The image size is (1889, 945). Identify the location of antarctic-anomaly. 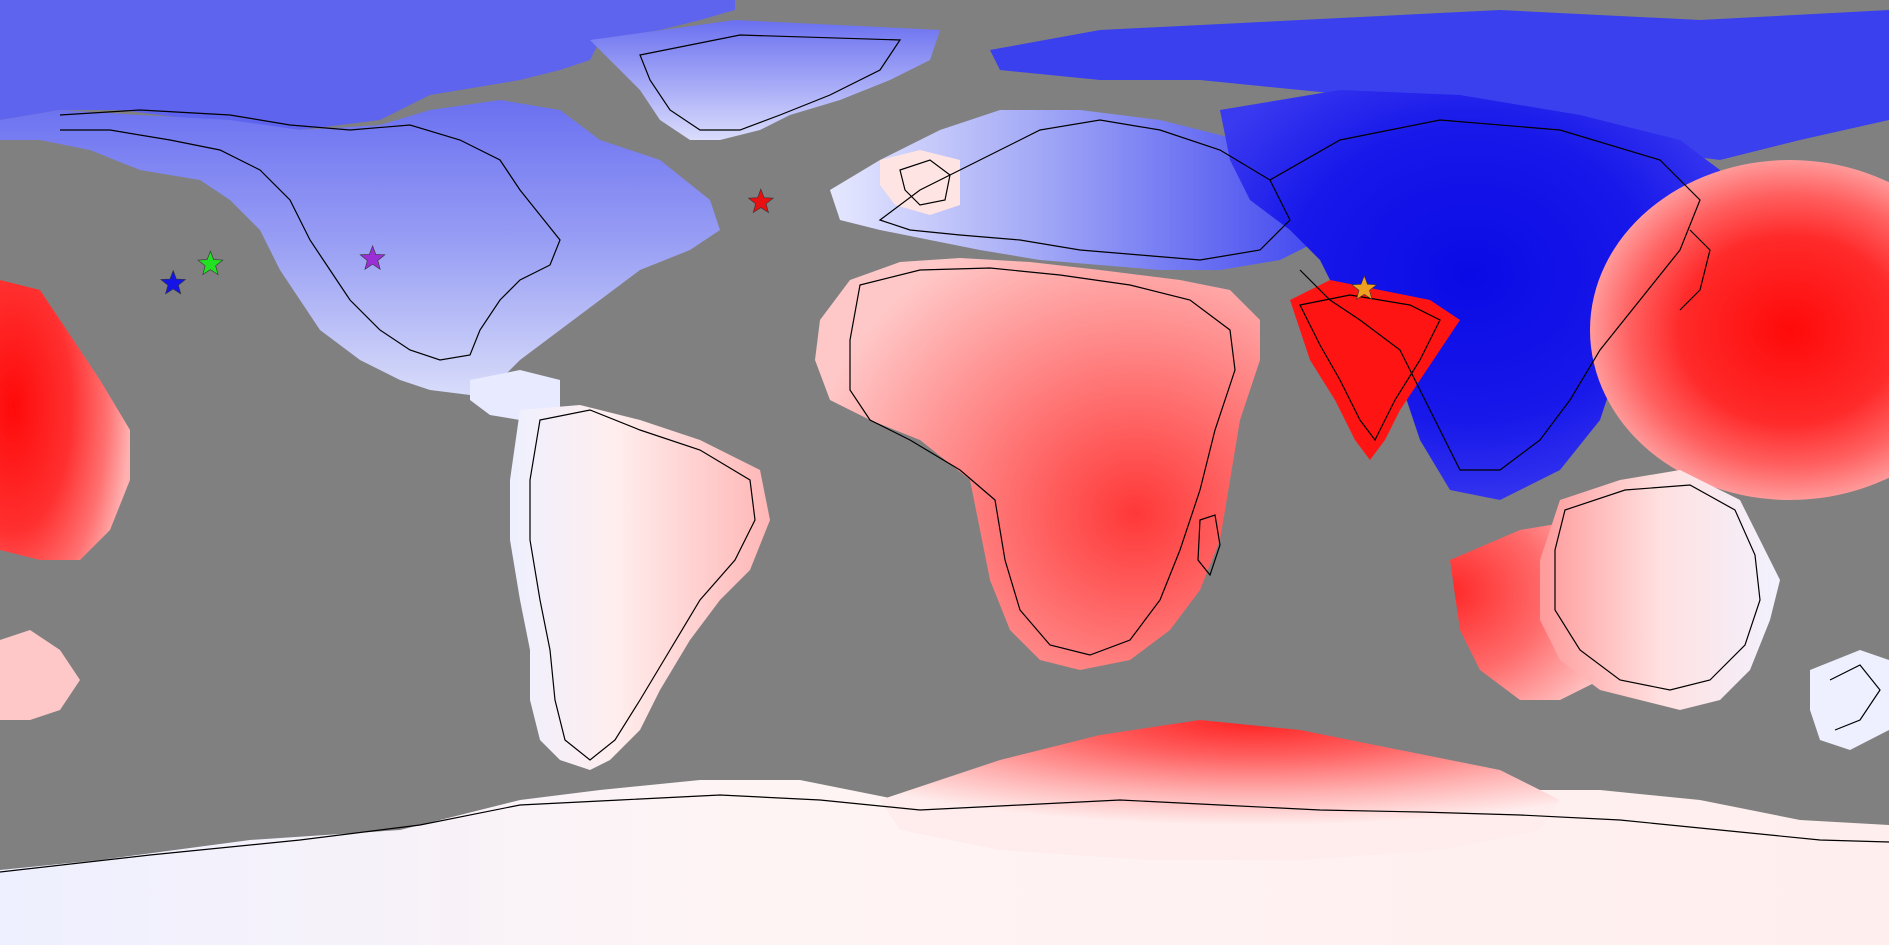
(1220, 790).